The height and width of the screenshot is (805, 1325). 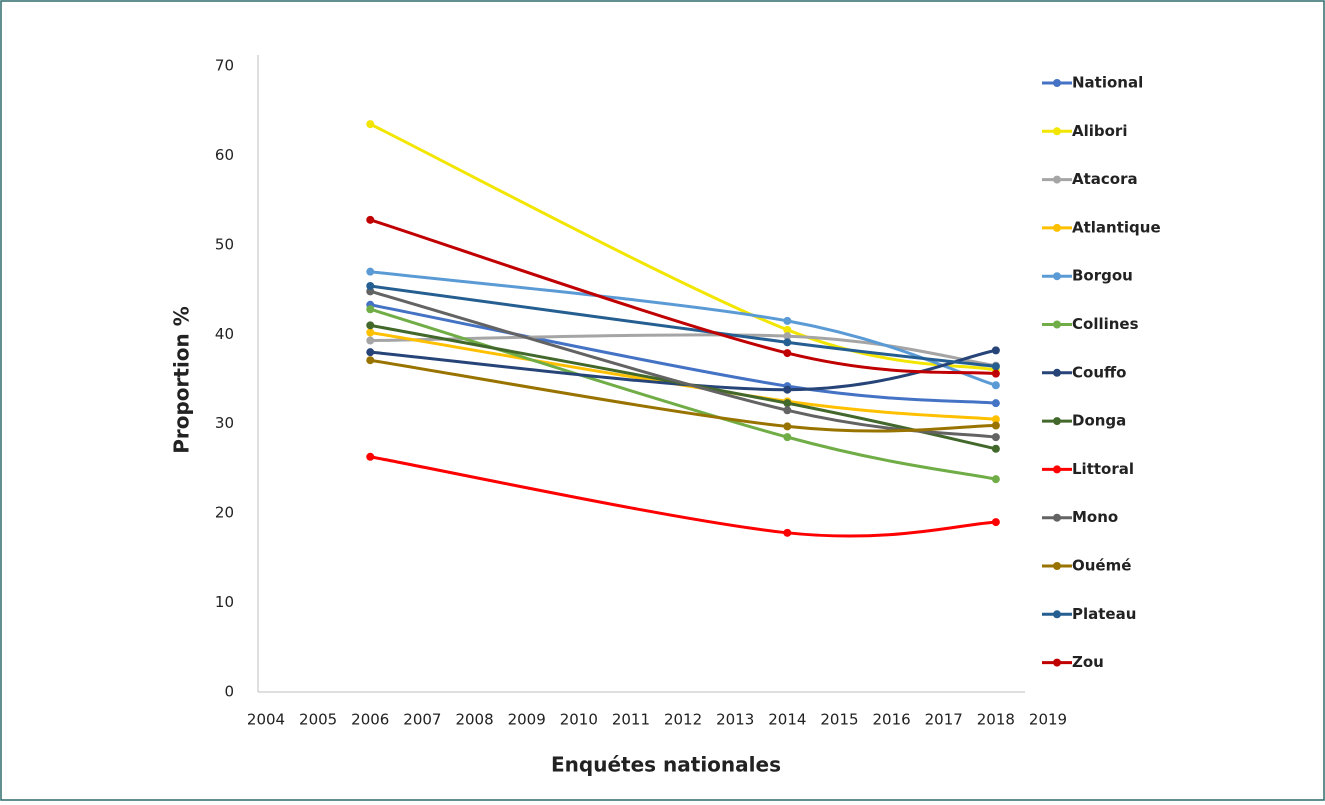 What do you see at coordinates (1099, 372) in the screenshot?
I see `legend-label: Couffo` at bounding box center [1099, 372].